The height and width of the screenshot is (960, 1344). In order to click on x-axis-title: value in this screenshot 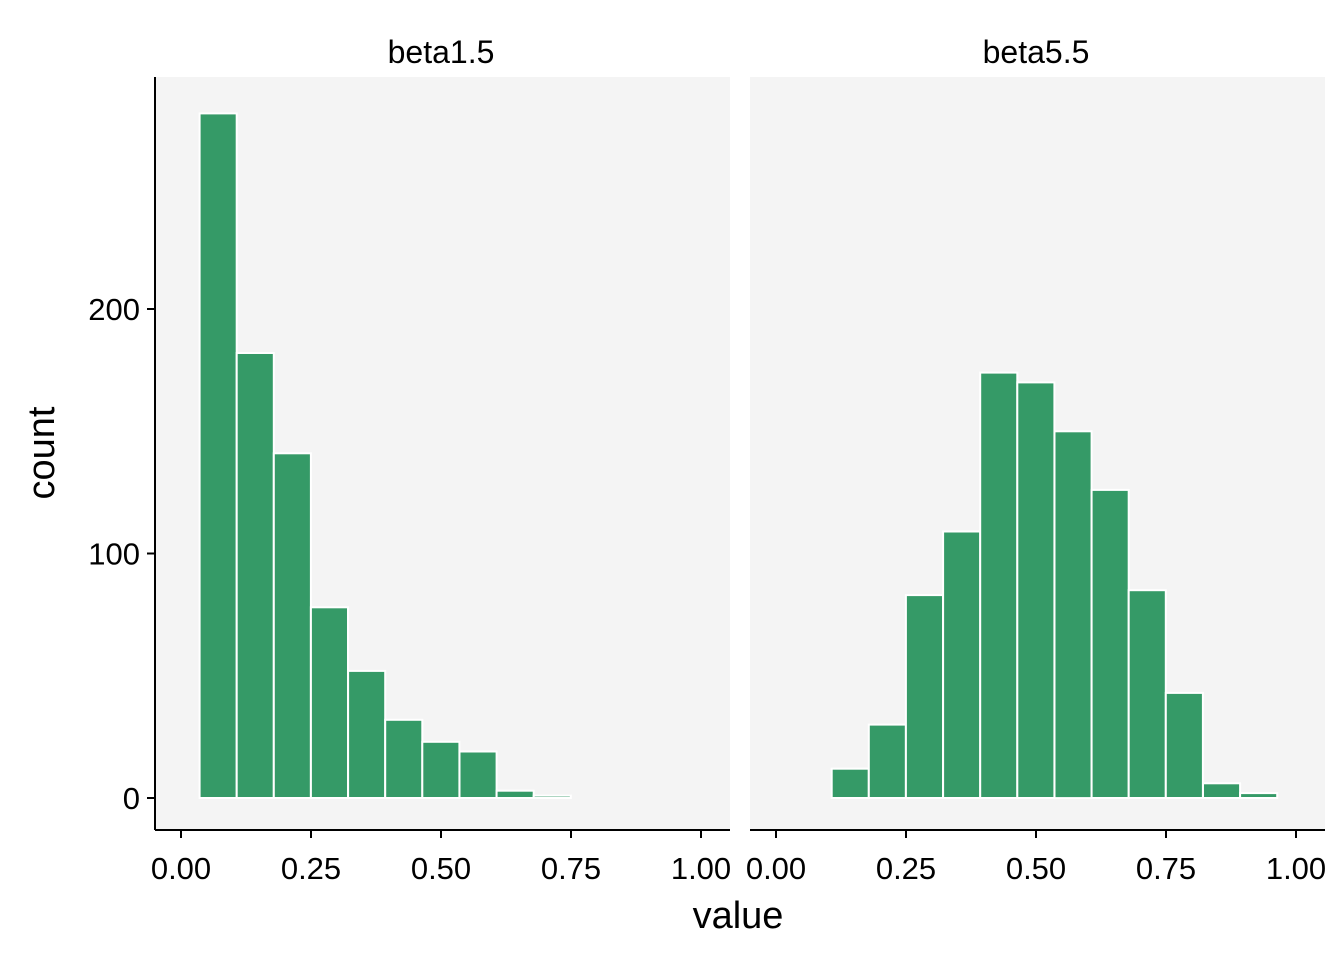, I will do `click(738, 916)`.